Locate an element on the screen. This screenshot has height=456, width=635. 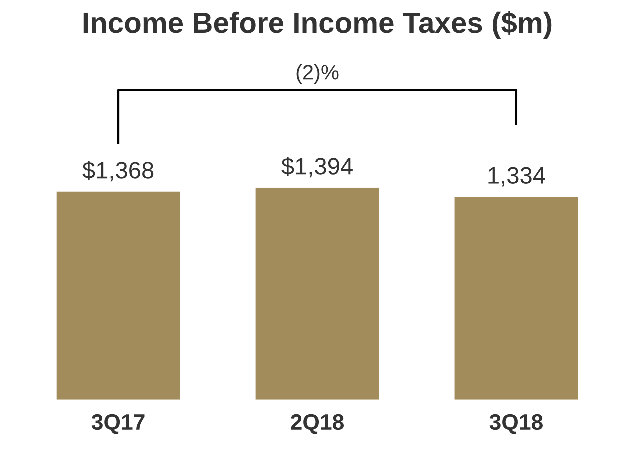
x-tick-label: 3Q18 is located at coordinates (516, 424).